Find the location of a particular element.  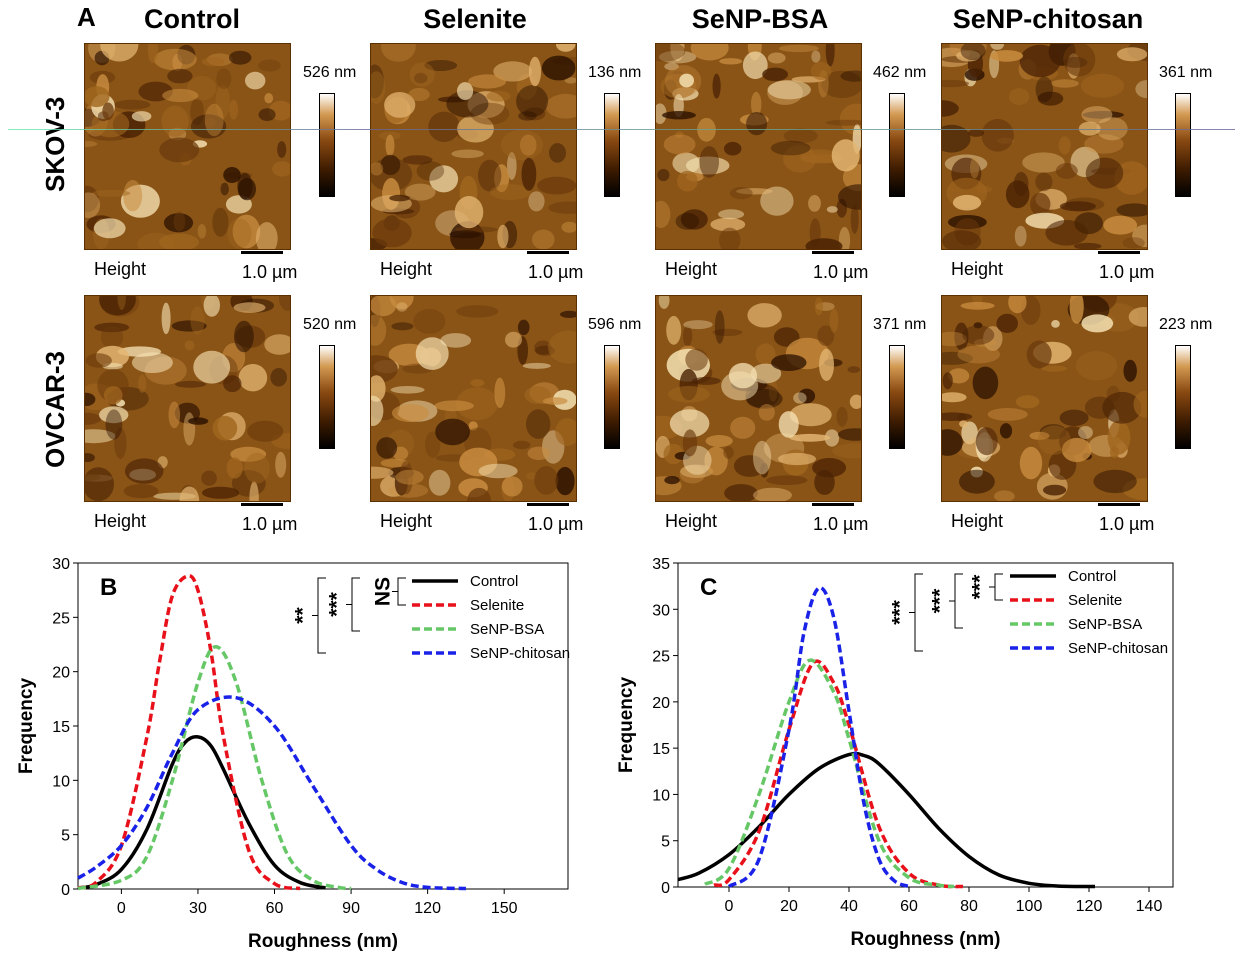

series-line-b-senp-chitosan is located at coordinates (271, 793).